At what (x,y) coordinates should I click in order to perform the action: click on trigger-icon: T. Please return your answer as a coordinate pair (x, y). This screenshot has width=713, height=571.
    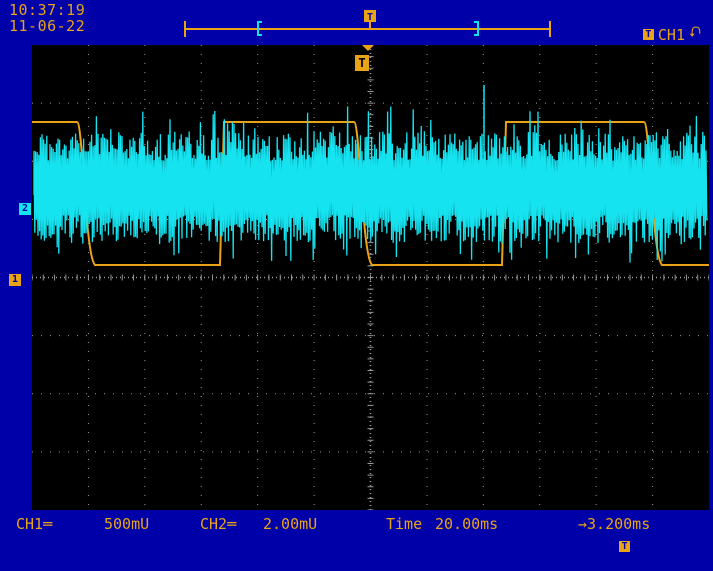
    Looking at the image, I should click on (648, 34).